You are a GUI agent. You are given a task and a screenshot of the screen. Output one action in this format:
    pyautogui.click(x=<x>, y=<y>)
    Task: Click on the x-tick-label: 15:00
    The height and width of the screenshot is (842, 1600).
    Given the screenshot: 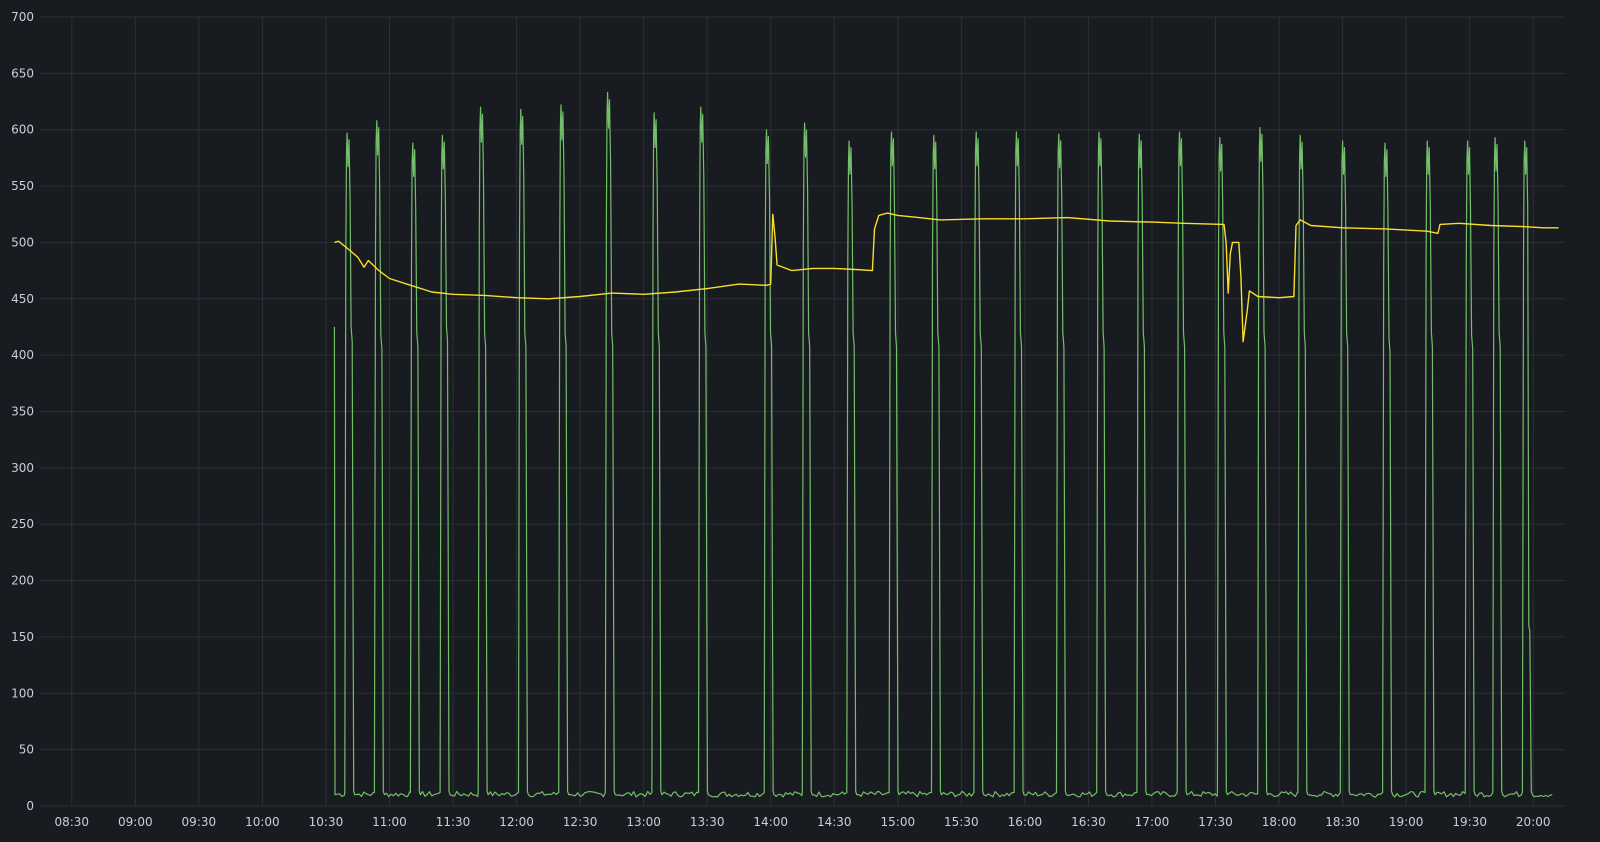 What is the action you would take?
    pyautogui.click(x=898, y=822)
    